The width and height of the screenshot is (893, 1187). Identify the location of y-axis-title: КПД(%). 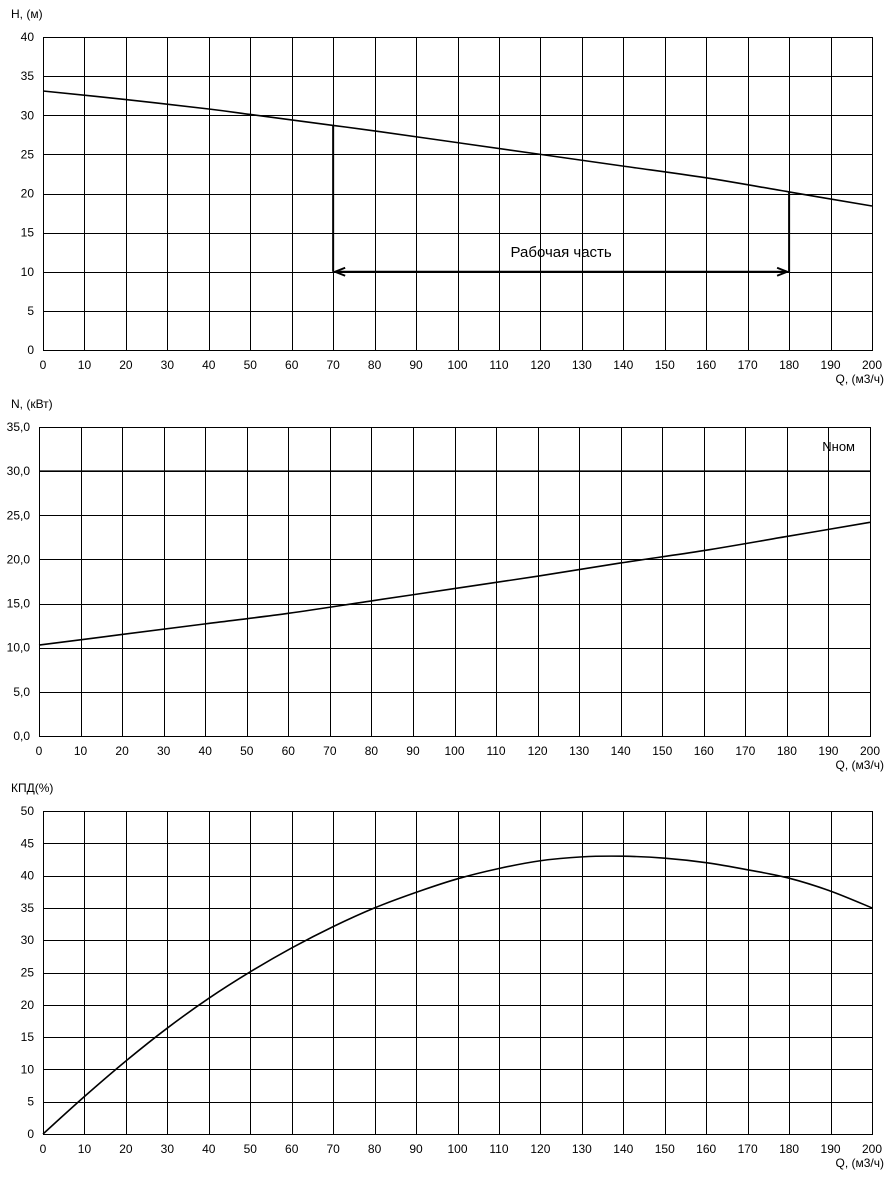
(32, 788).